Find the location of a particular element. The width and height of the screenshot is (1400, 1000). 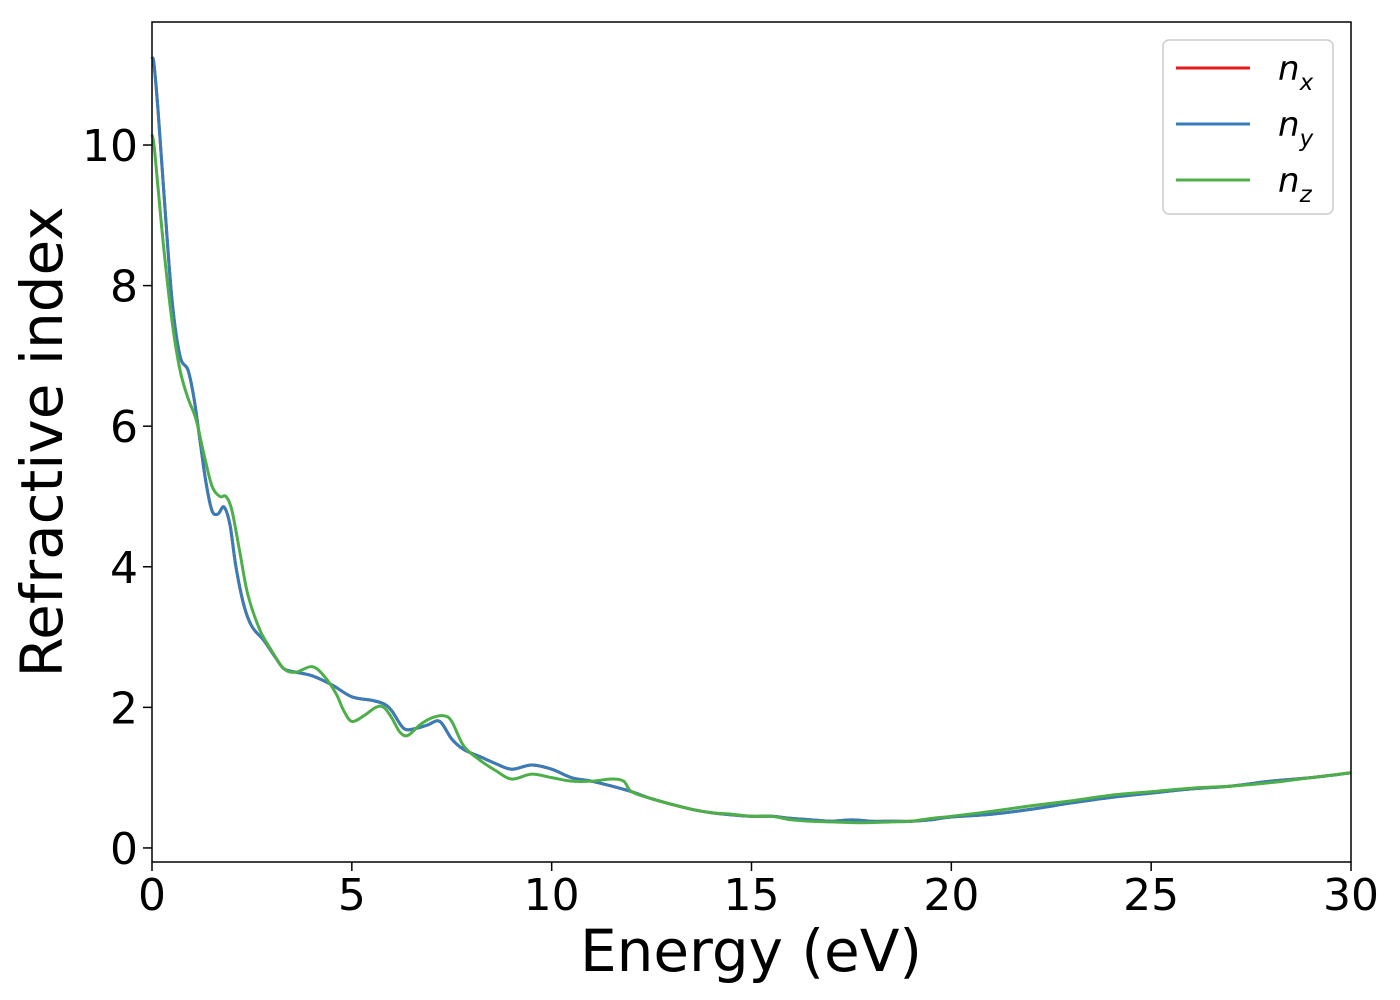

y-tick-label: 8 is located at coordinates (124, 287).